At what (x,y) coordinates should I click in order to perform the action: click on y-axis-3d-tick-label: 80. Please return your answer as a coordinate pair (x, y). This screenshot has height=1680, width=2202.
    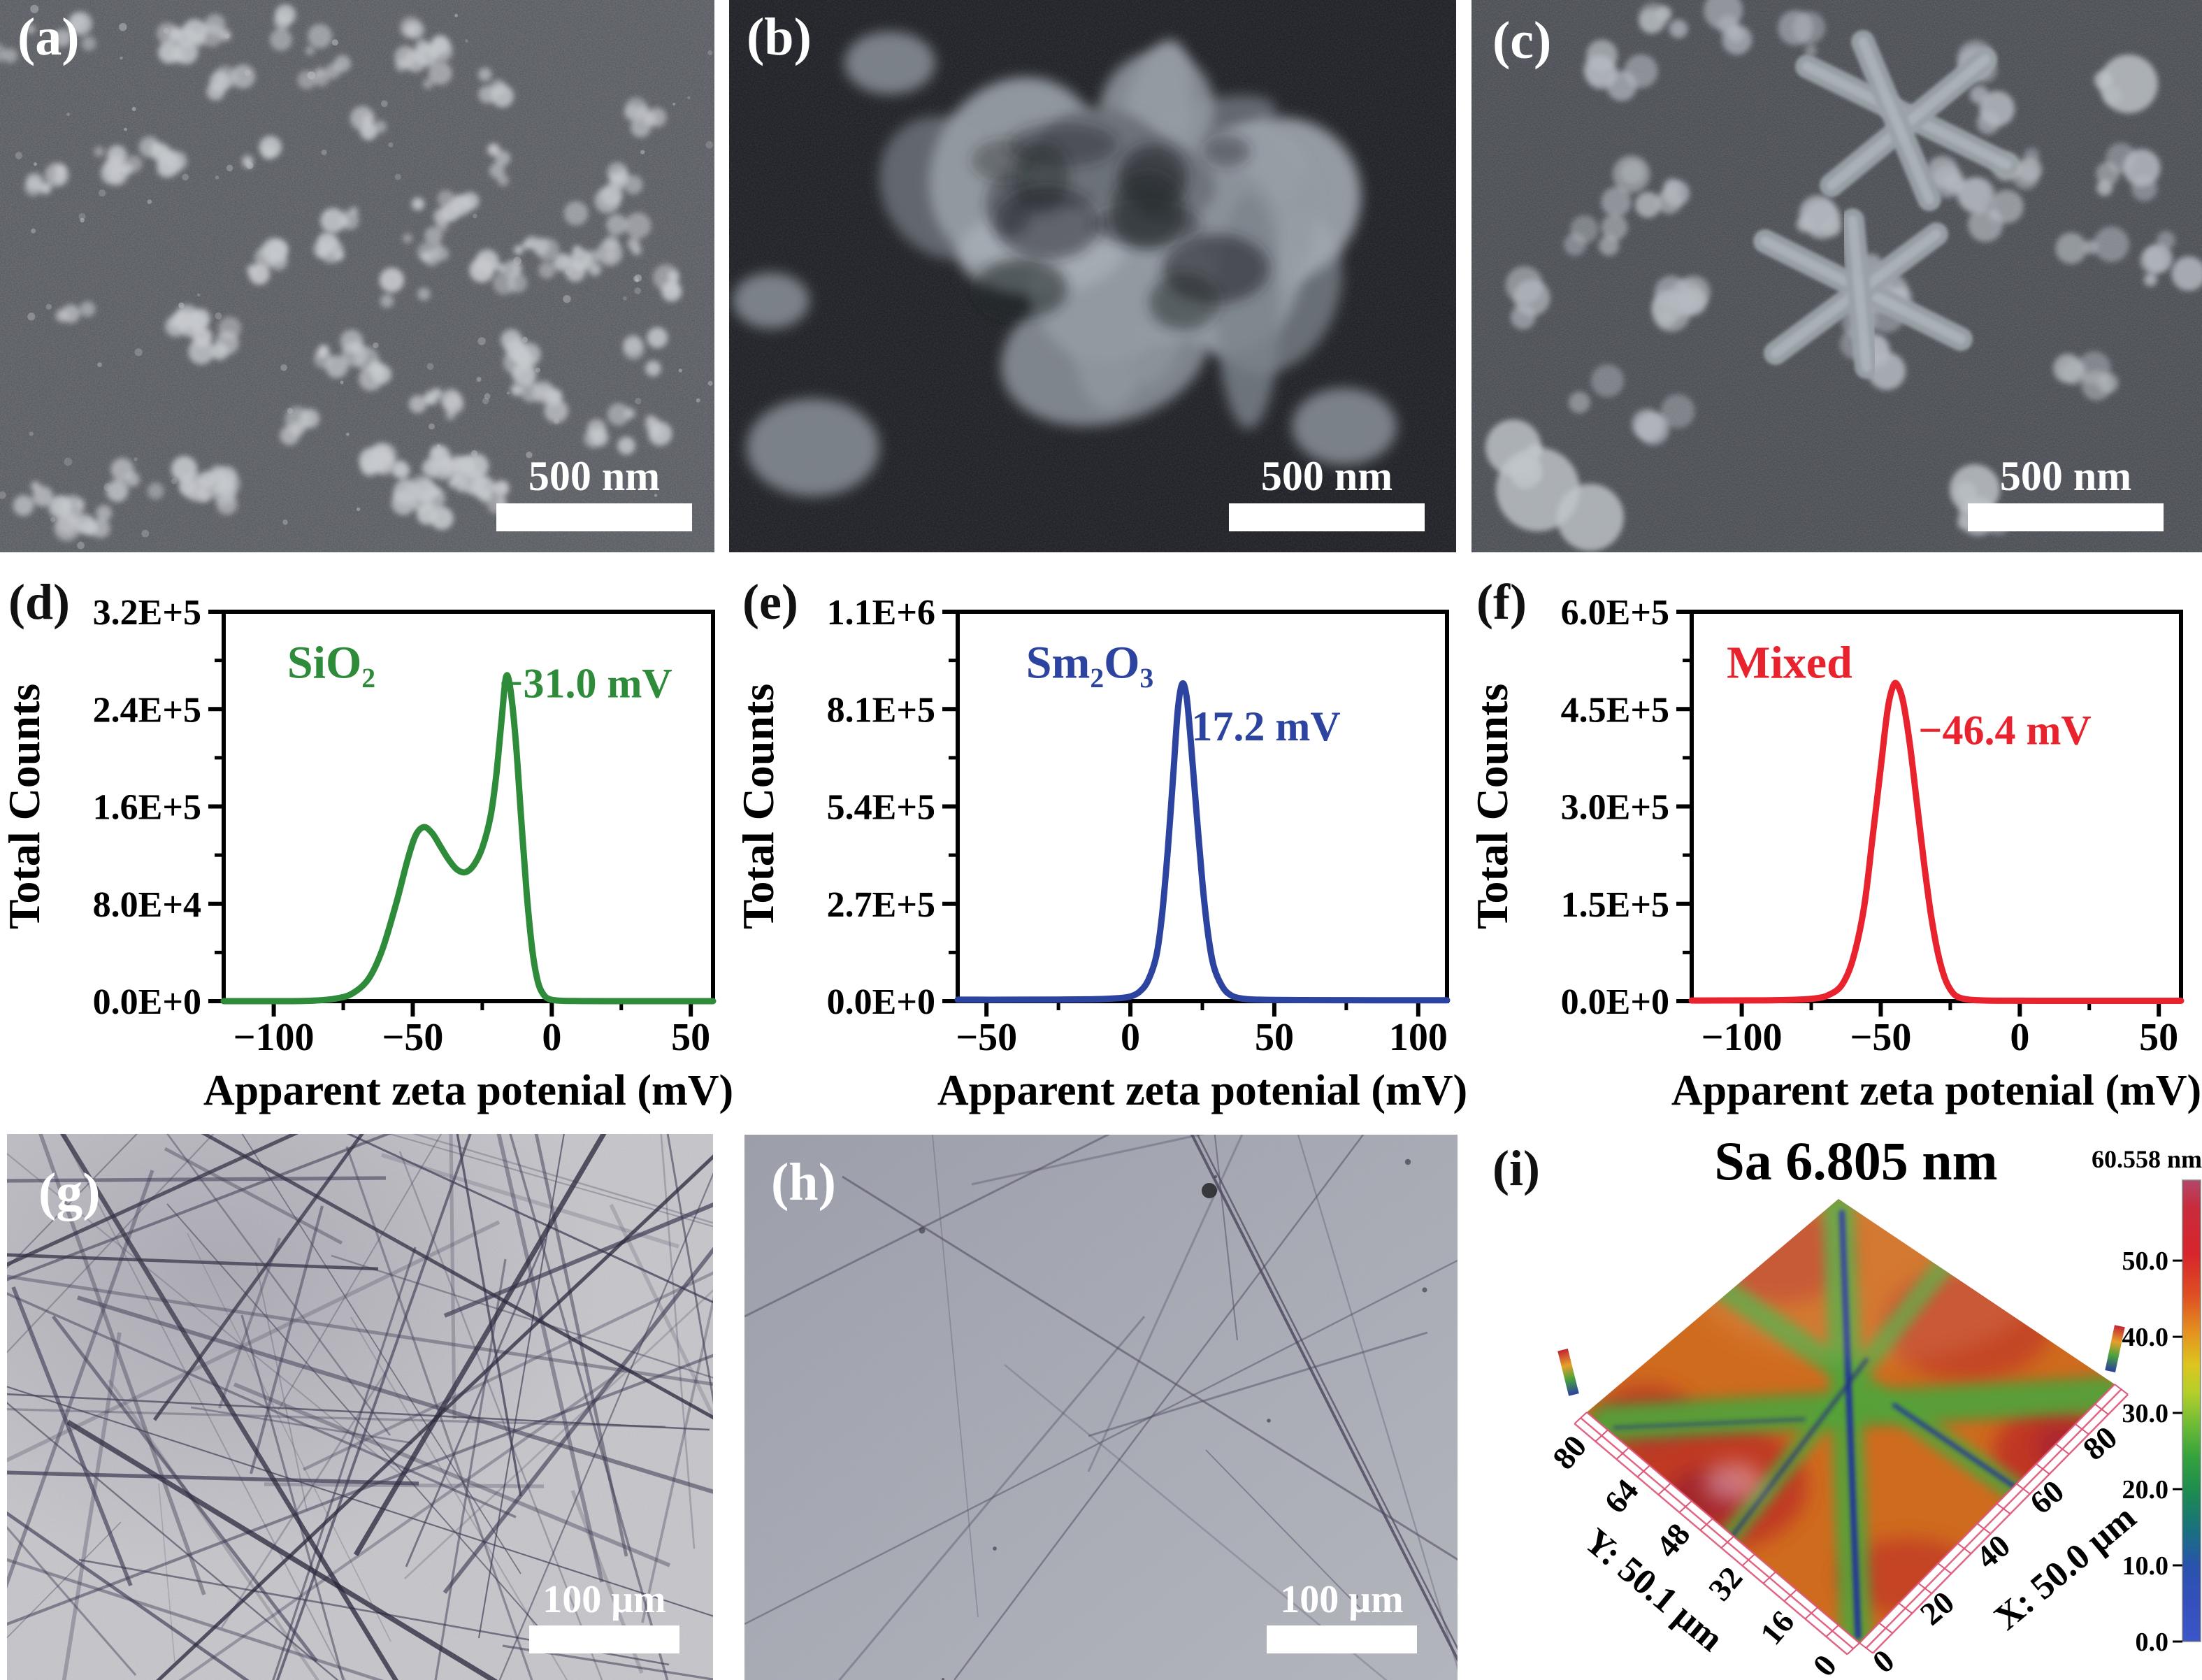
    Looking at the image, I should click on (1570, 1452).